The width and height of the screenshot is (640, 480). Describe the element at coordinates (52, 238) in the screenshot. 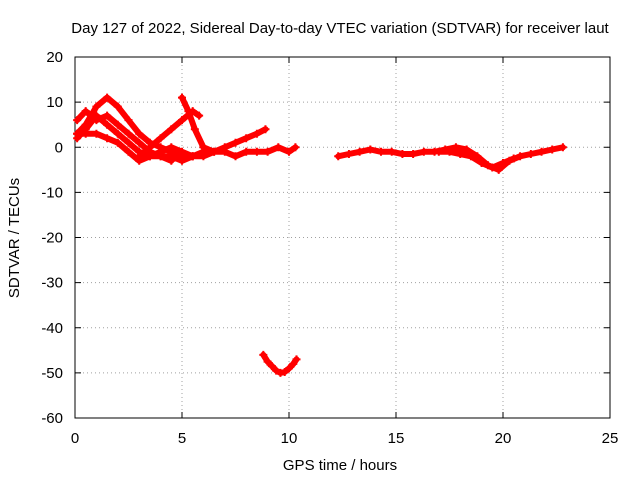

I see `y-tick-label: -20` at that location.